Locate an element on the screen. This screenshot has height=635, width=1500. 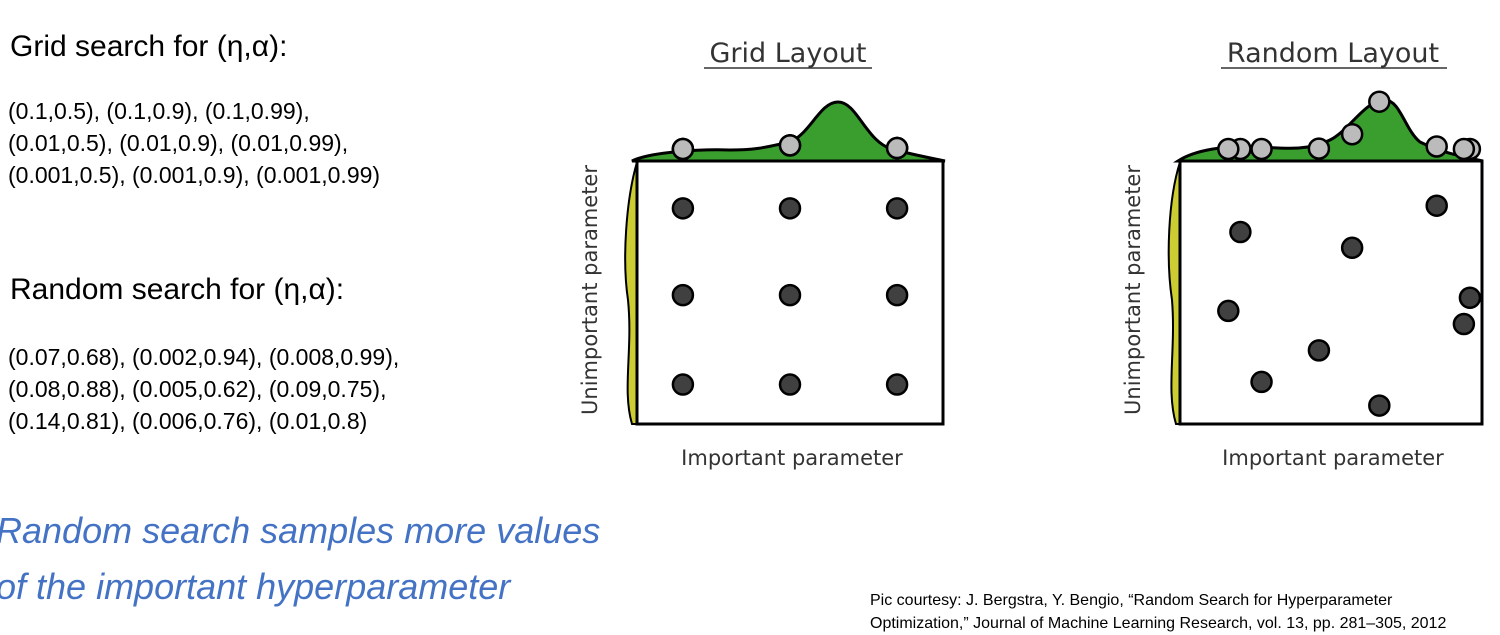
grid-search-line: (0.01,0.5), (0.01,0.9), (0.01,0.99), is located at coordinates (178, 143).